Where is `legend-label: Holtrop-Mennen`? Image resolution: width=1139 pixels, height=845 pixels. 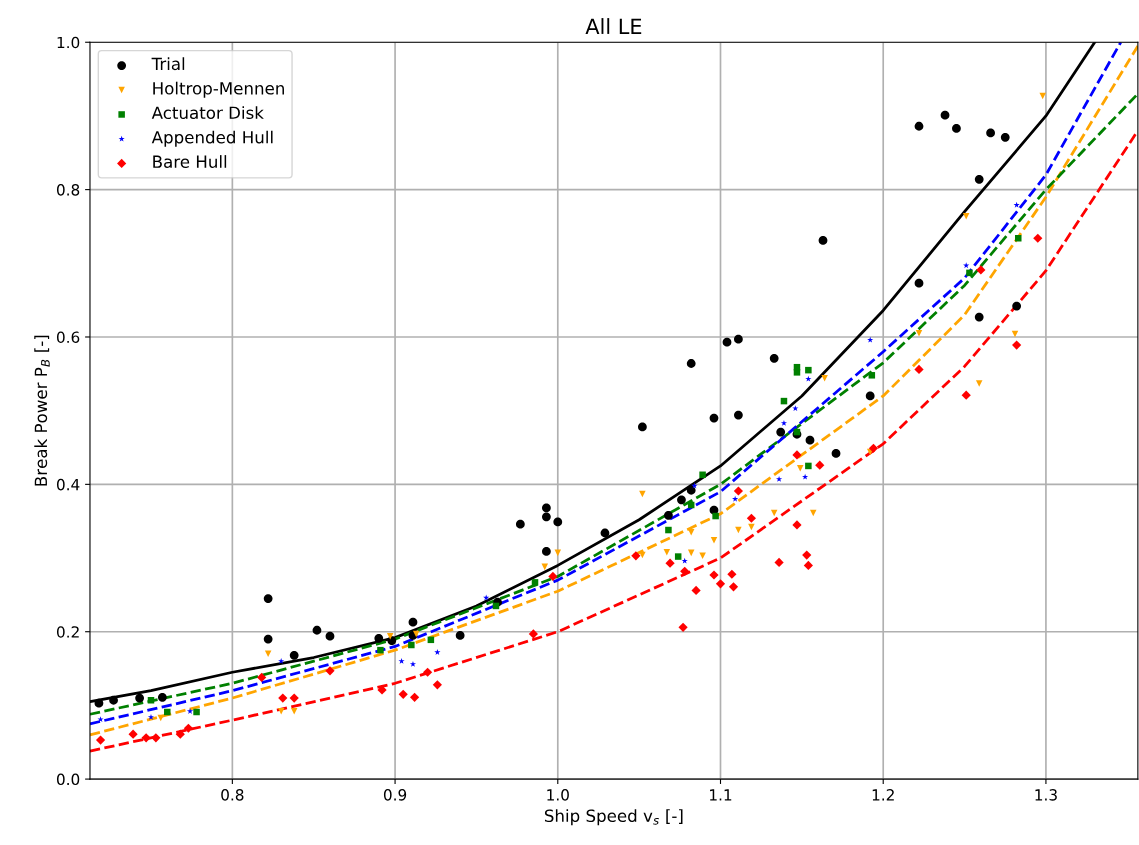
legend-label: Holtrop-Mennen is located at coordinates (218, 89).